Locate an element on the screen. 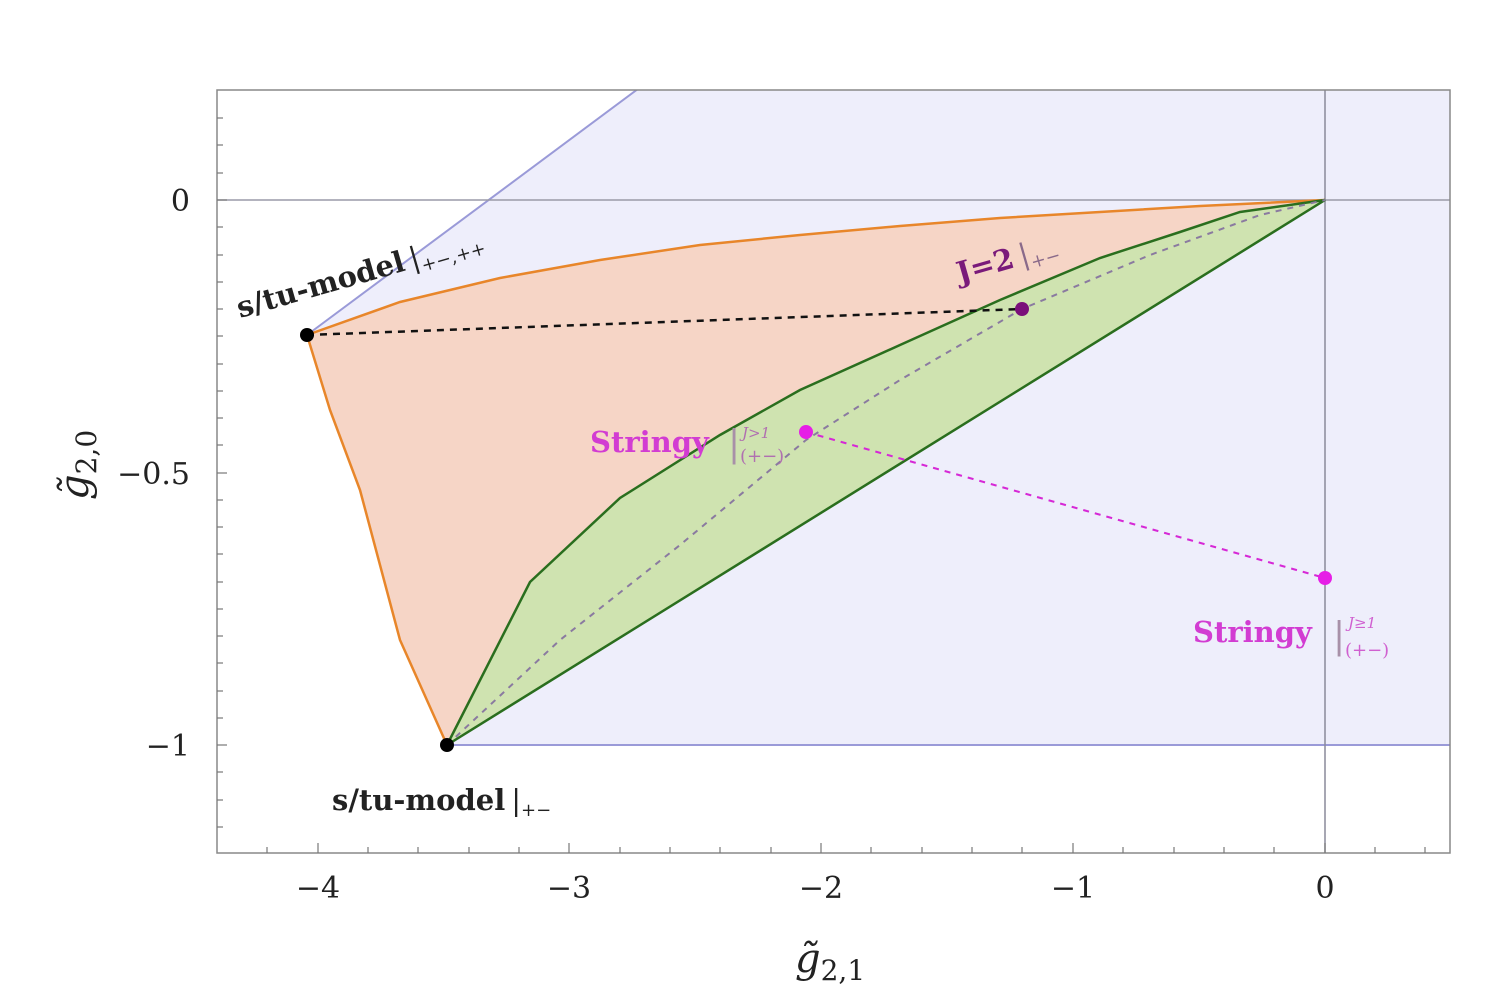 This screenshot has width=1500, height=1000. stringy1-sub: (+−) is located at coordinates (762, 456).